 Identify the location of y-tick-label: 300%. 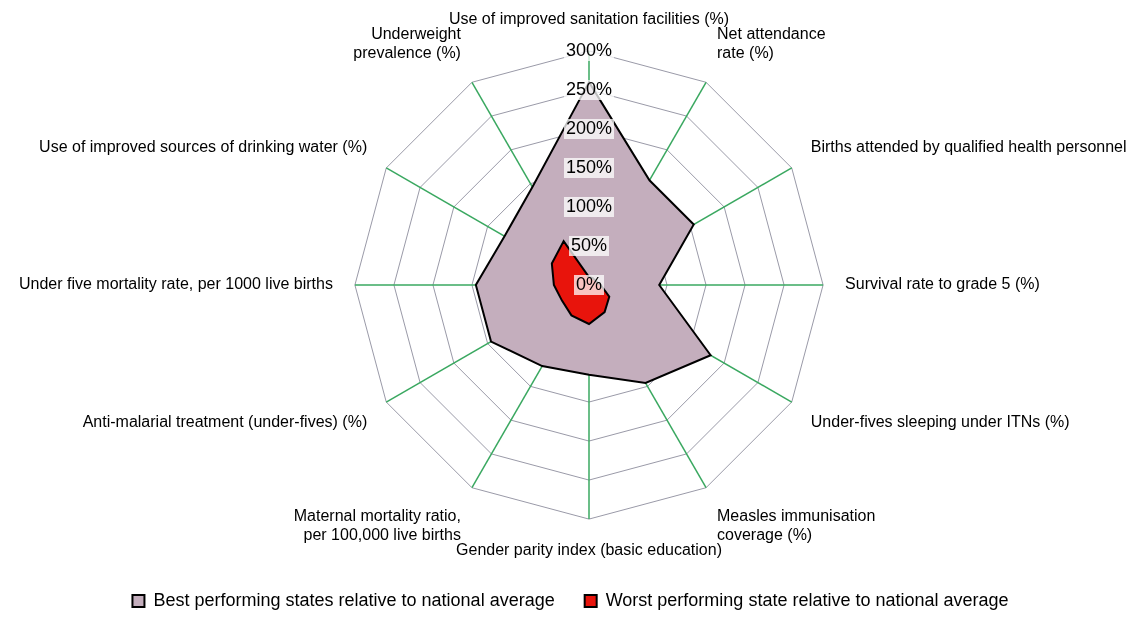
(589, 49).